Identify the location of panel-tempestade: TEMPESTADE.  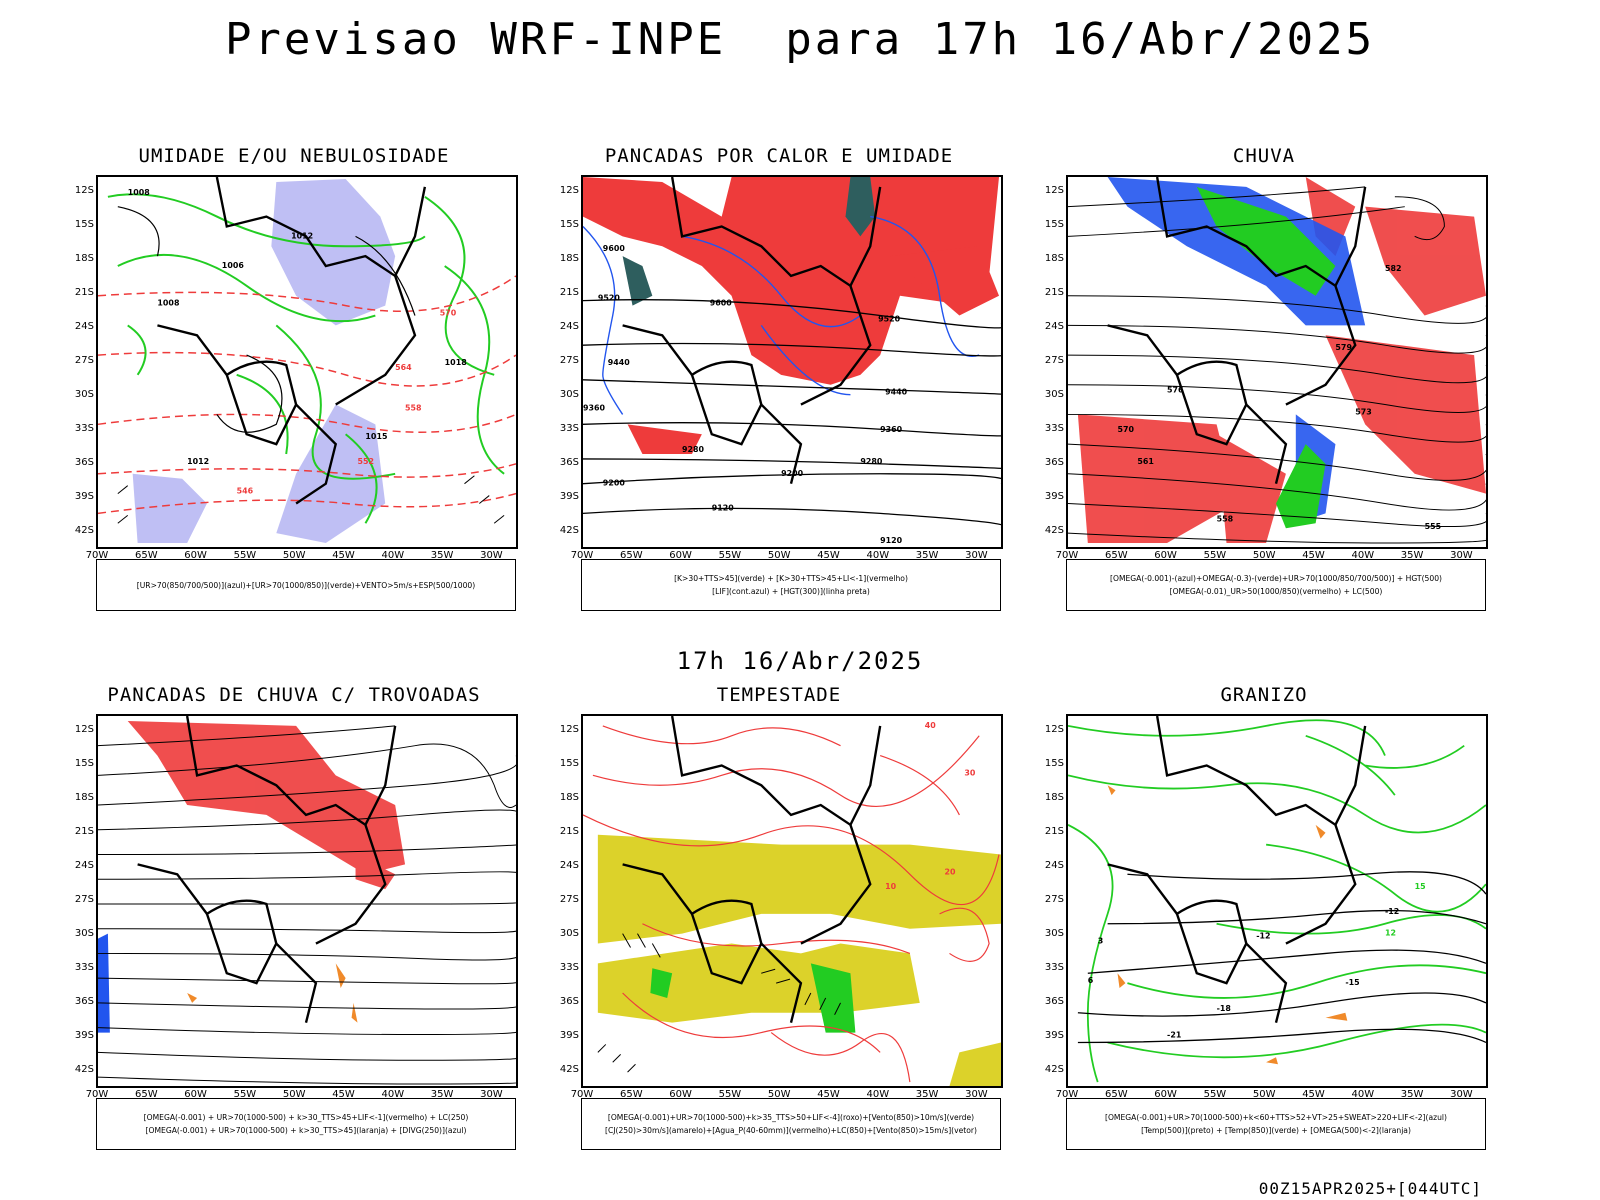
(779, 924).